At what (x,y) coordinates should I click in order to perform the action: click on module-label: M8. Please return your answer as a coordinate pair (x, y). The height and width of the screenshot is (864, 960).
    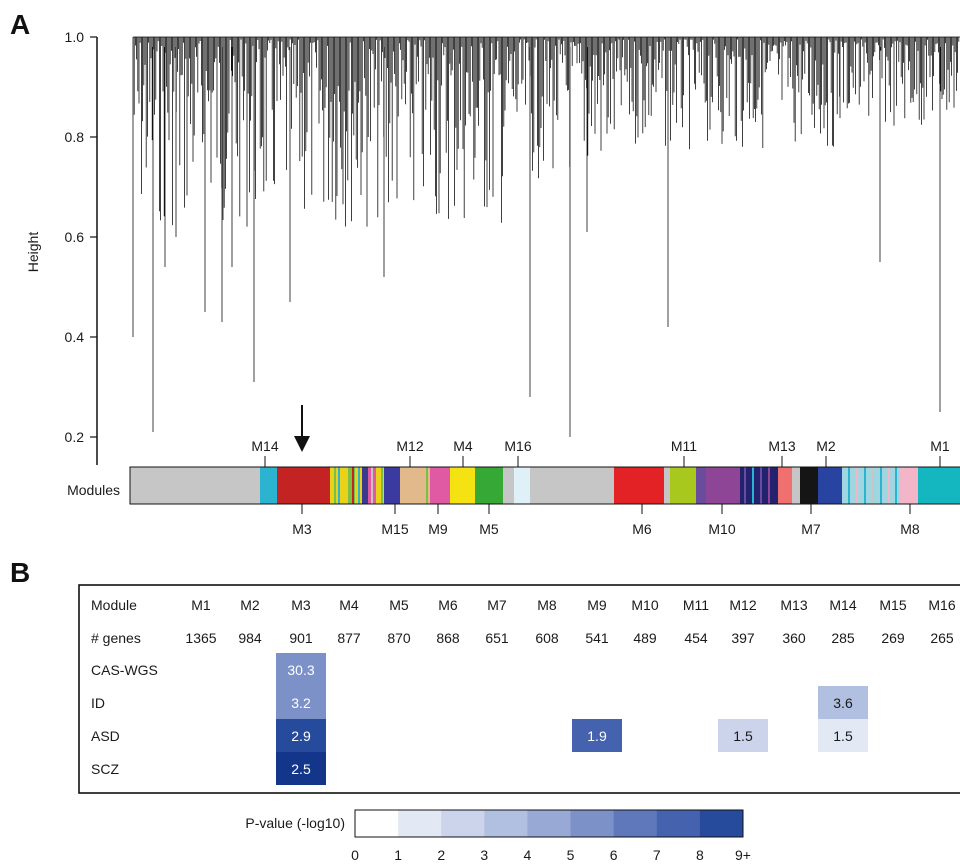
    Looking at the image, I should click on (910, 529).